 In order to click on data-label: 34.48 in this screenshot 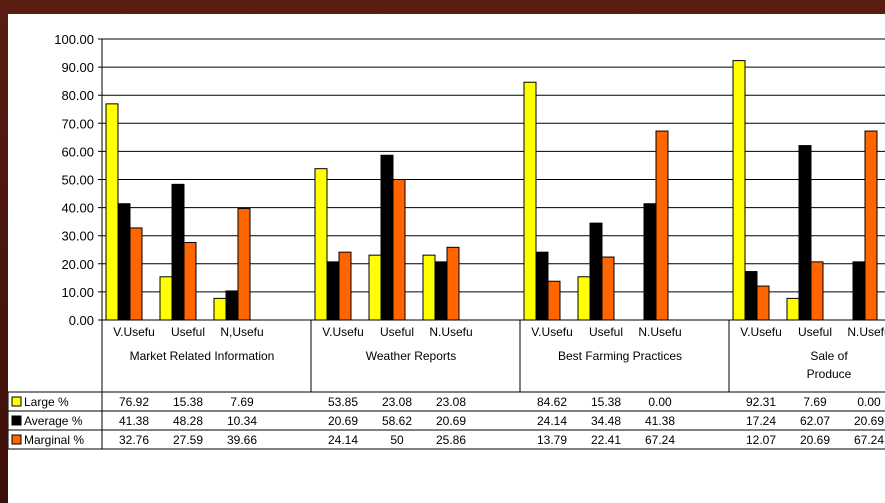, I will do `click(606, 421)`.